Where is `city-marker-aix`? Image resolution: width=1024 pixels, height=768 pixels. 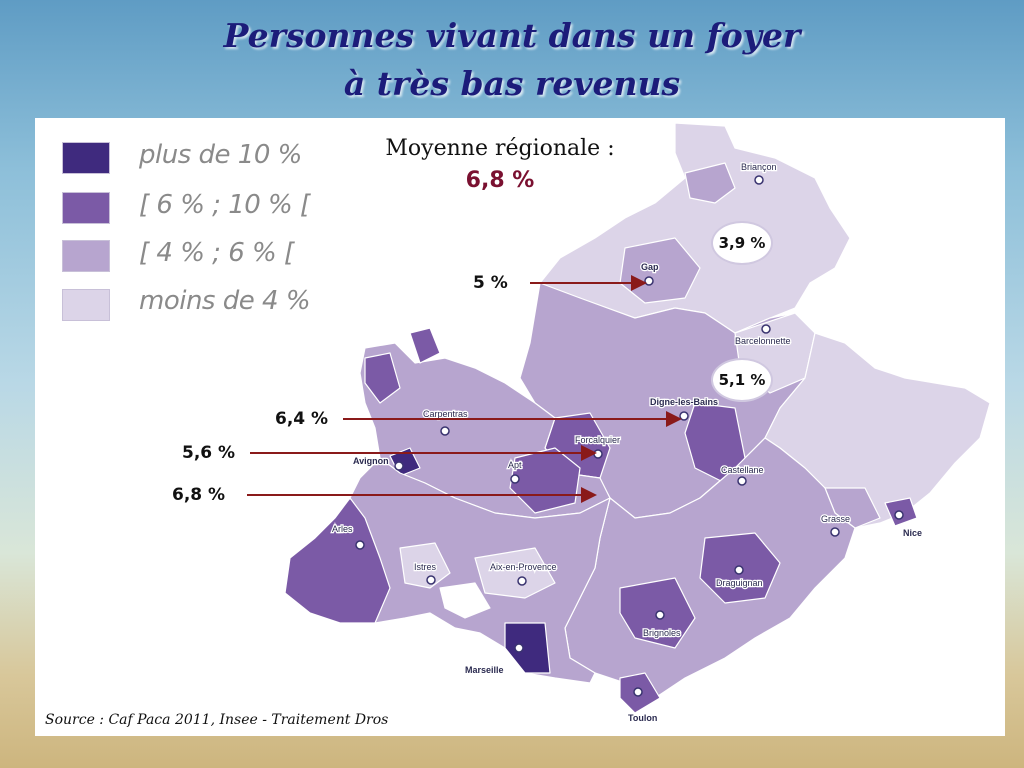 city-marker-aix is located at coordinates (522, 581).